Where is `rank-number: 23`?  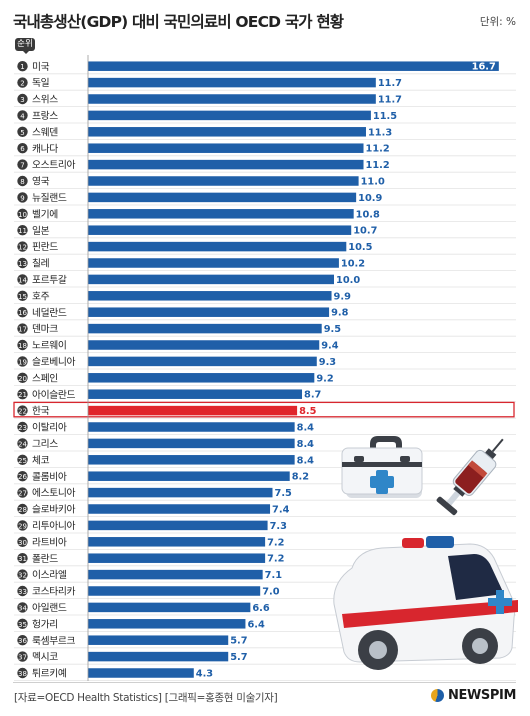 rank-number: 23 is located at coordinates (22, 428).